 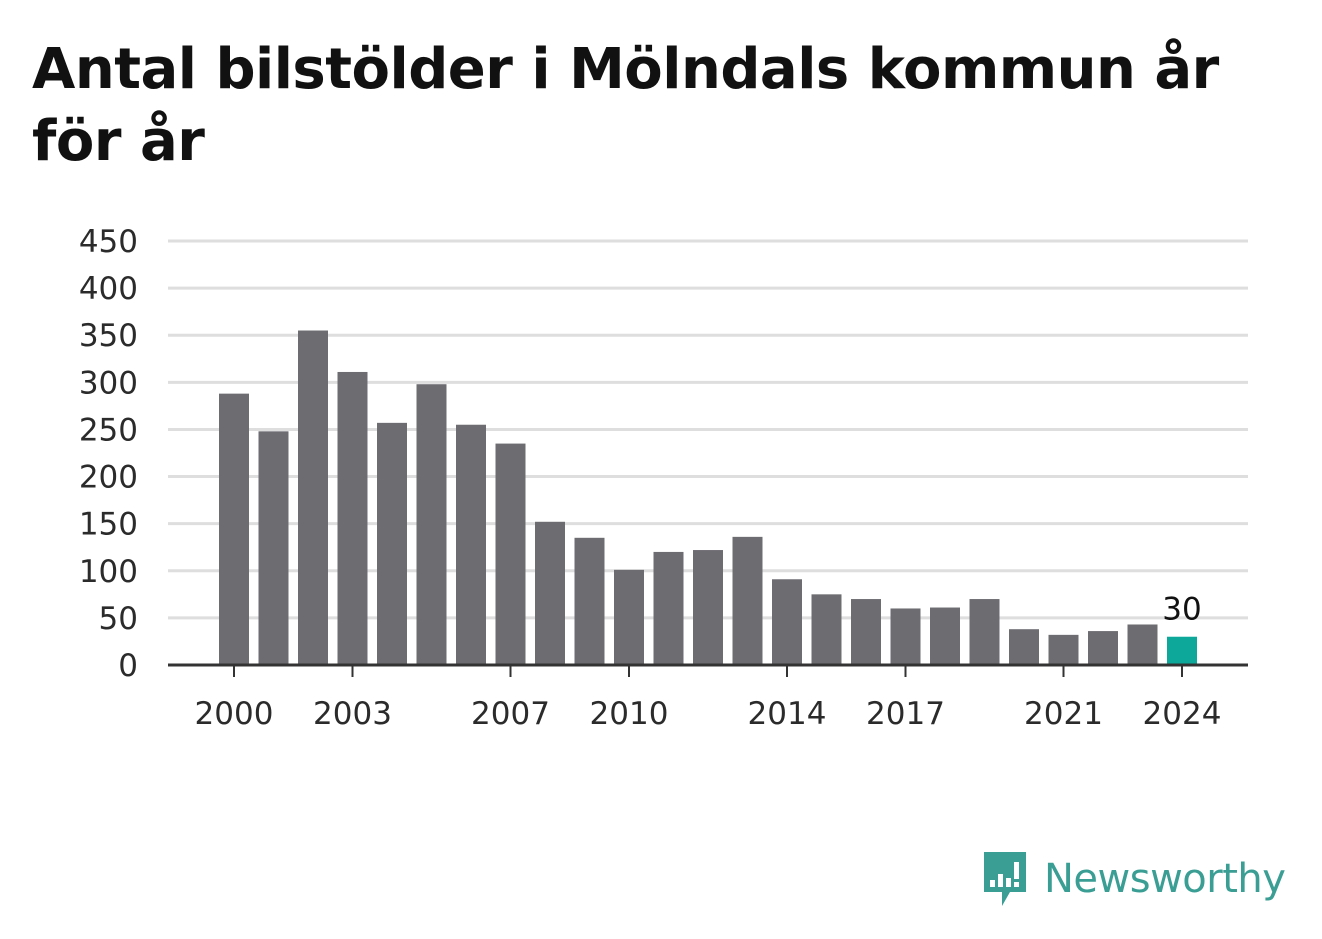 What do you see at coordinates (1142, 644) in the screenshot?
I see `bar-2023` at bounding box center [1142, 644].